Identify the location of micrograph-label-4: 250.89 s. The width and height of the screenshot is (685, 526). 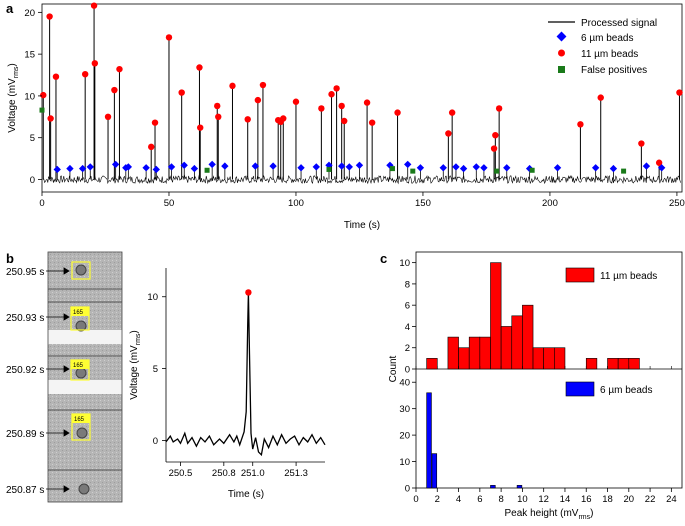
(25, 434).